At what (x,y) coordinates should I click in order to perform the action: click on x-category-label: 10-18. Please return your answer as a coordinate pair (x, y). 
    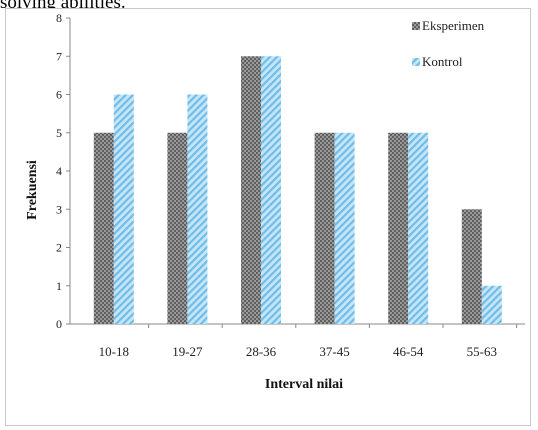
    Looking at the image, I should click on (114, 351).